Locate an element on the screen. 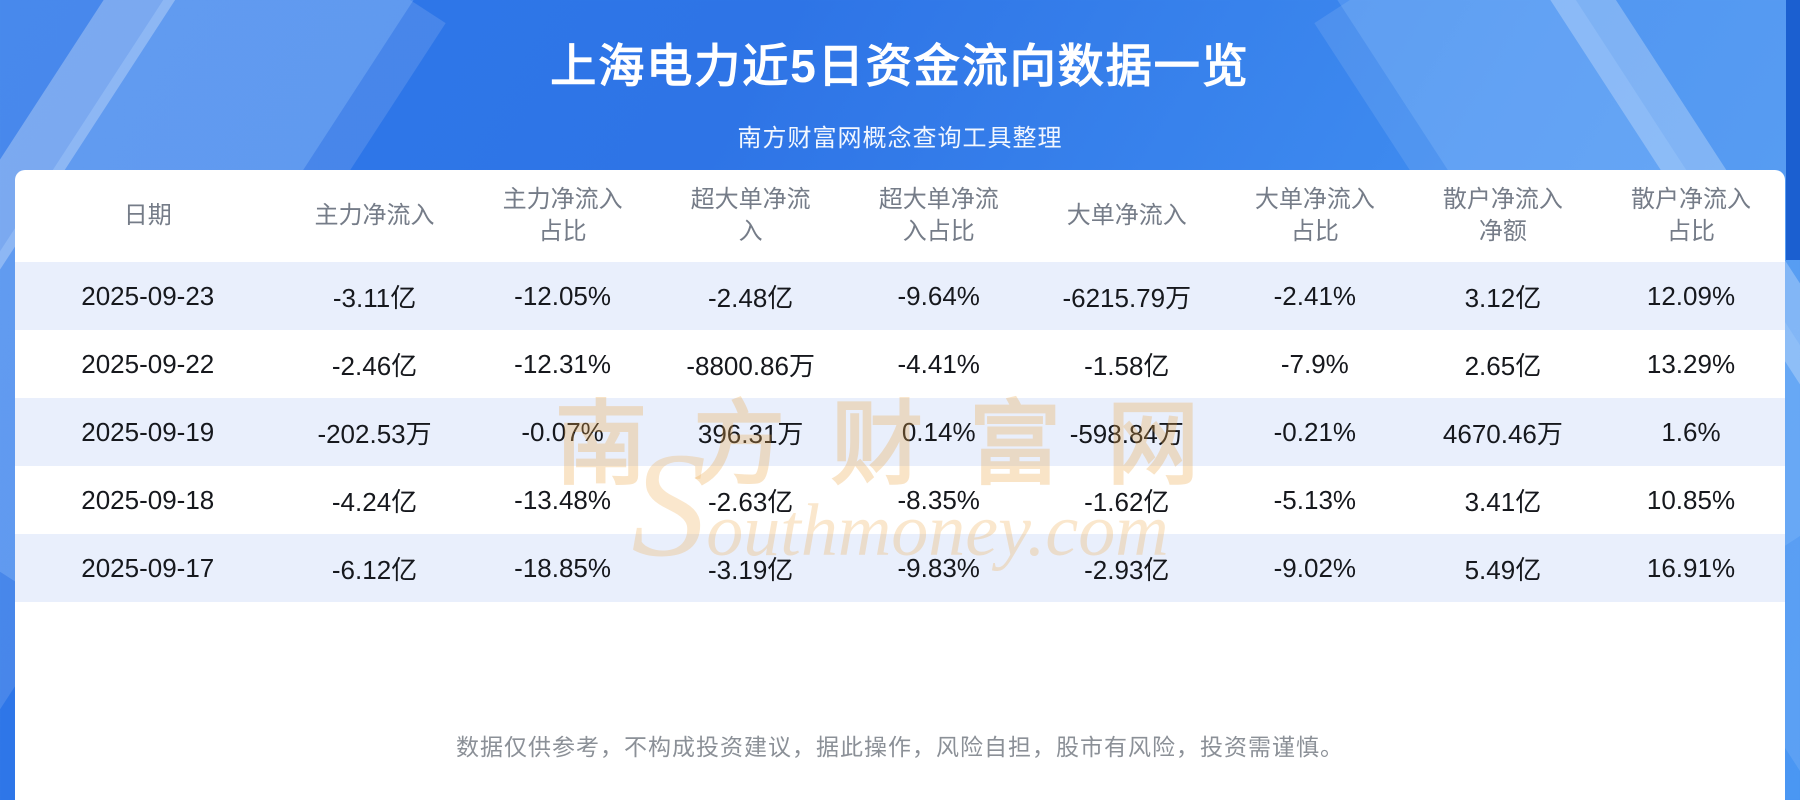  value-cell: 13.29% is located at coordinates (1691, 363).